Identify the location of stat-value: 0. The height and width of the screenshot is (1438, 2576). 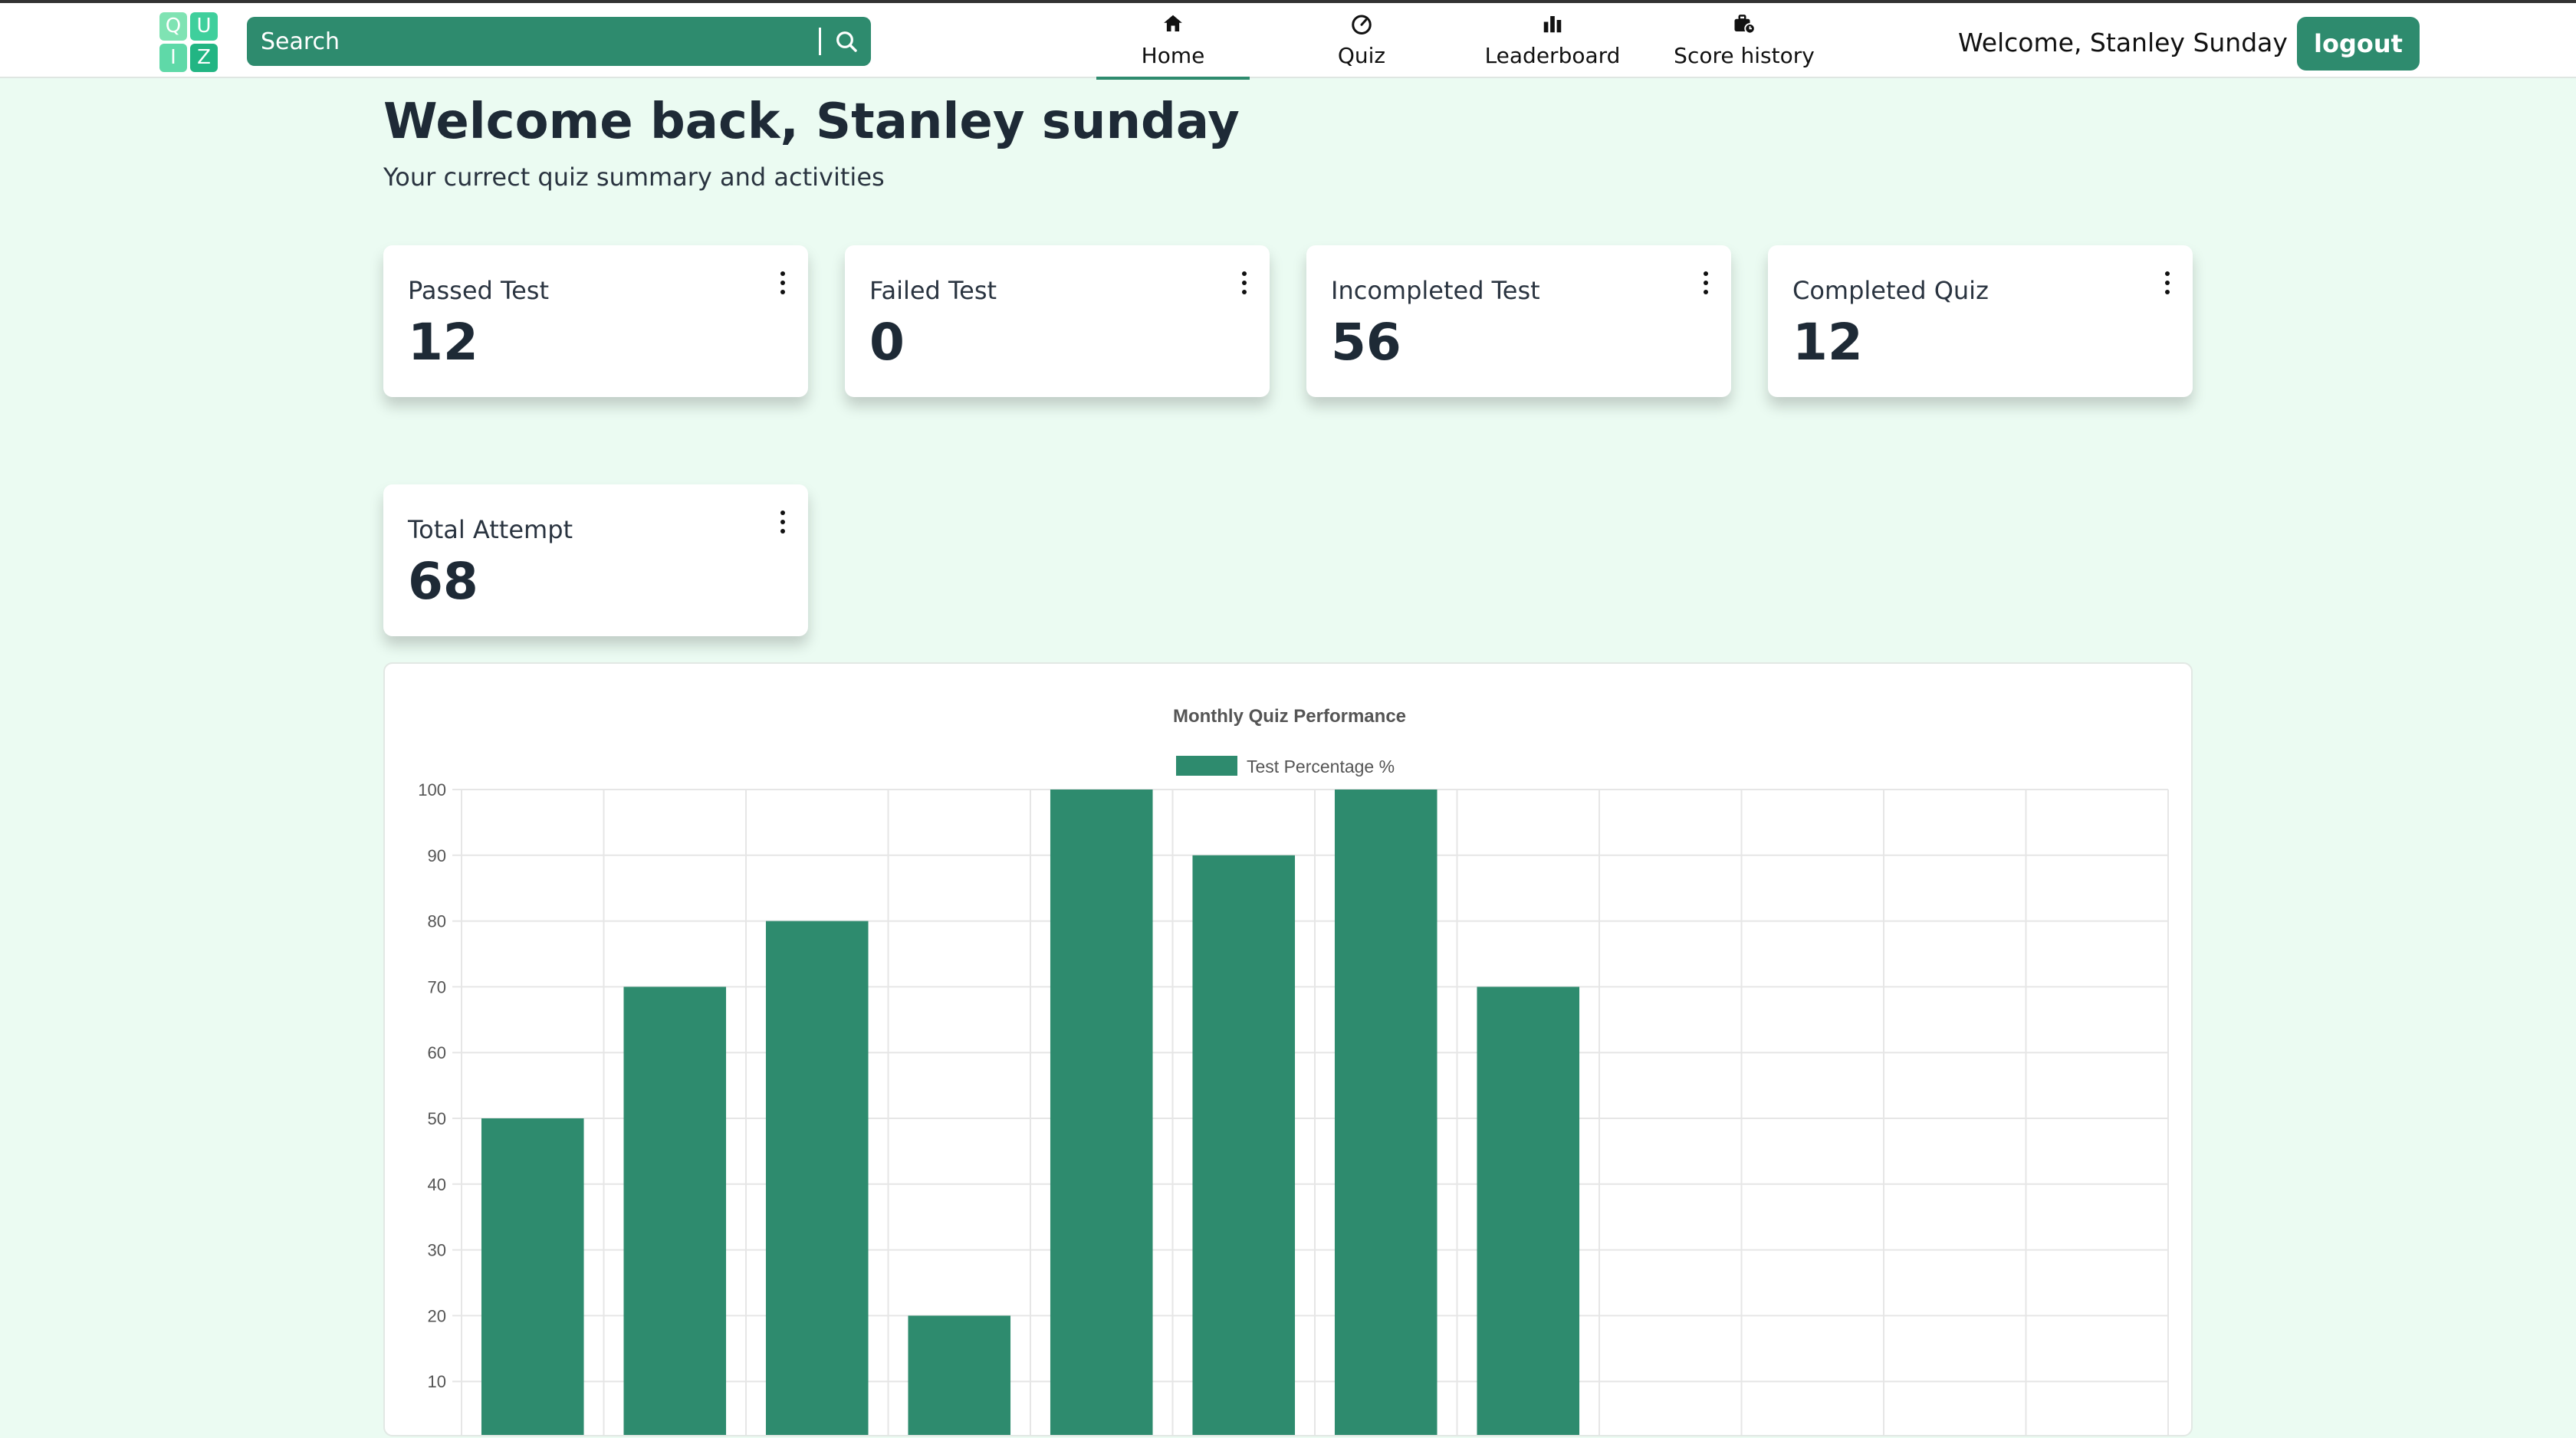
(887, 342).